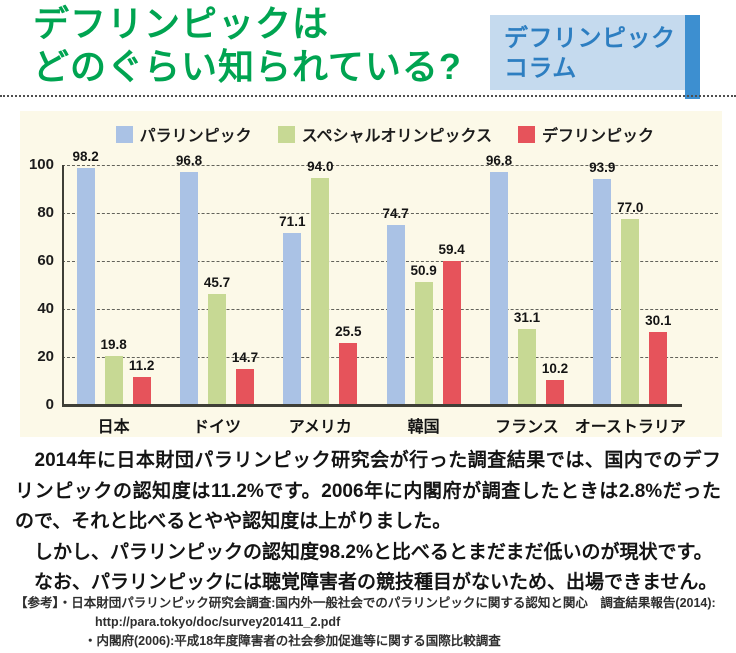 This screenshot has height=653, width=736. I want to click on legend-item: パラリンピック, so click(183, 134).